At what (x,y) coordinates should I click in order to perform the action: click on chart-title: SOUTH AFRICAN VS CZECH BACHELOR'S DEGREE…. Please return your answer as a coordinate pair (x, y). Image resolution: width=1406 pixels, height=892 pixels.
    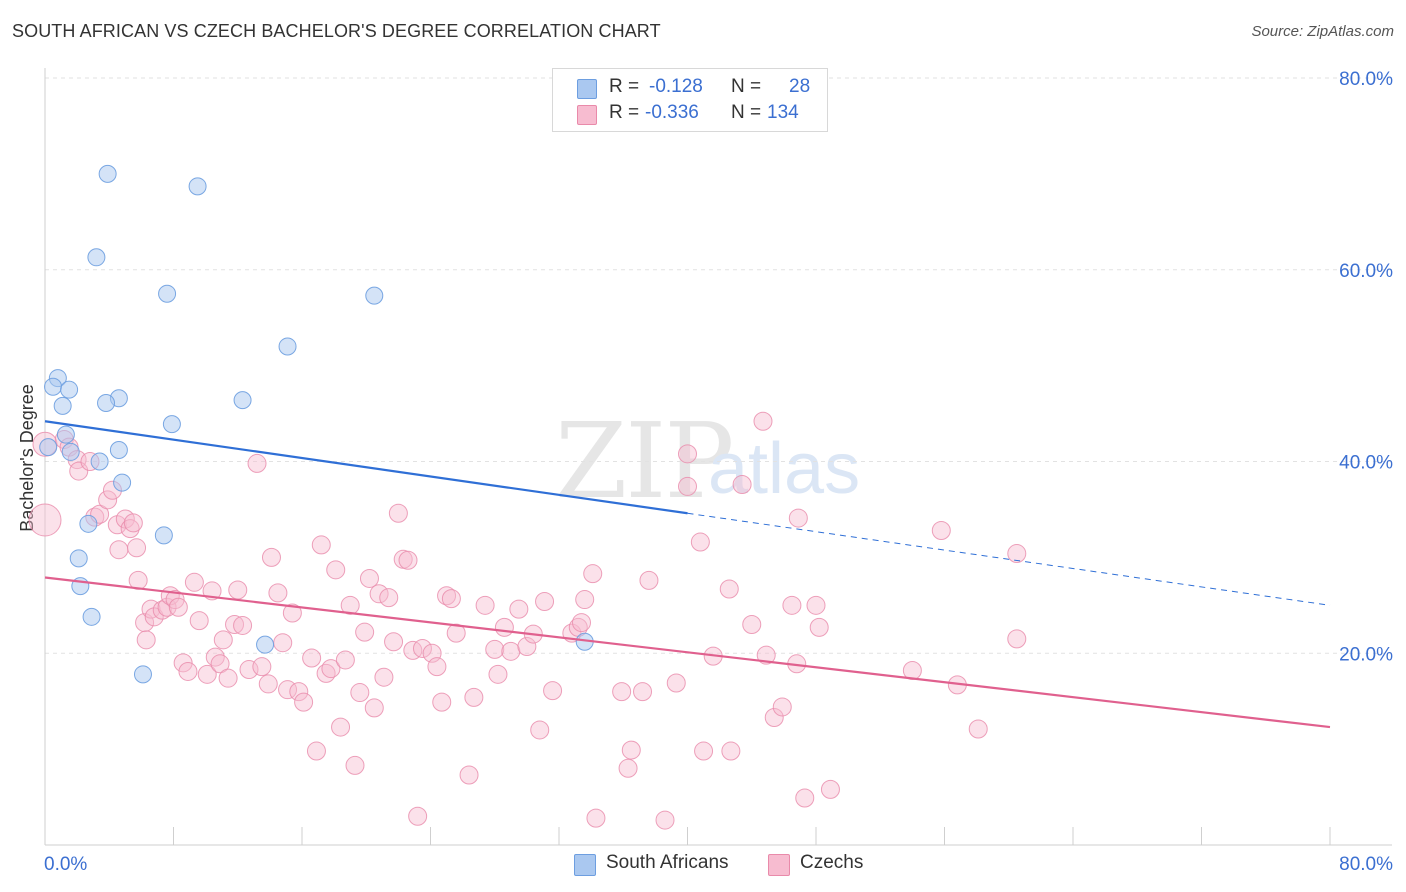
    Looking at the image, I should click on (336, 31).